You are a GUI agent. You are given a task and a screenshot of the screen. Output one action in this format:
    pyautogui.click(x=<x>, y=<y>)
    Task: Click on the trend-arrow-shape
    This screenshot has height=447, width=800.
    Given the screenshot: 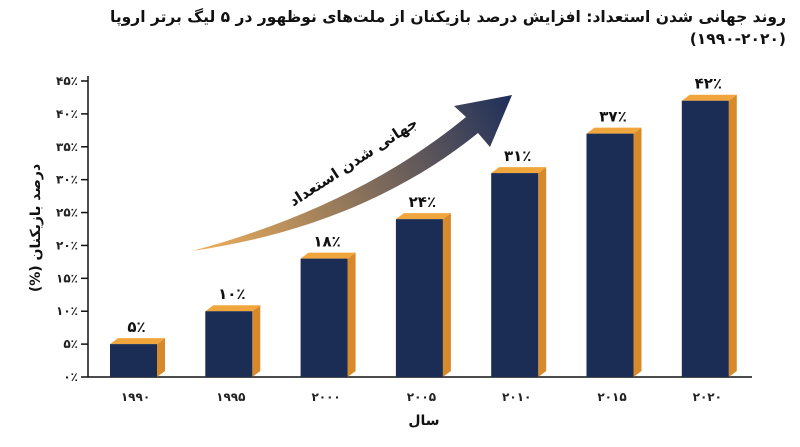 What is the action you would take?
    pyautogui.click(x=352, y=173)
    